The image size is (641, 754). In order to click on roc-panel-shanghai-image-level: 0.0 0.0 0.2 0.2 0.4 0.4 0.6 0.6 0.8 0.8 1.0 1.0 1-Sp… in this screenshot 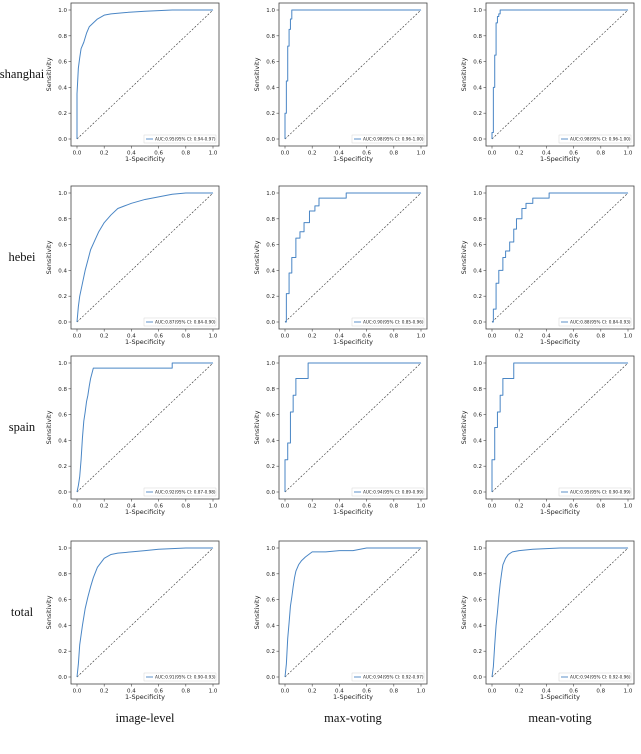, I will do `click(132, 82)`.